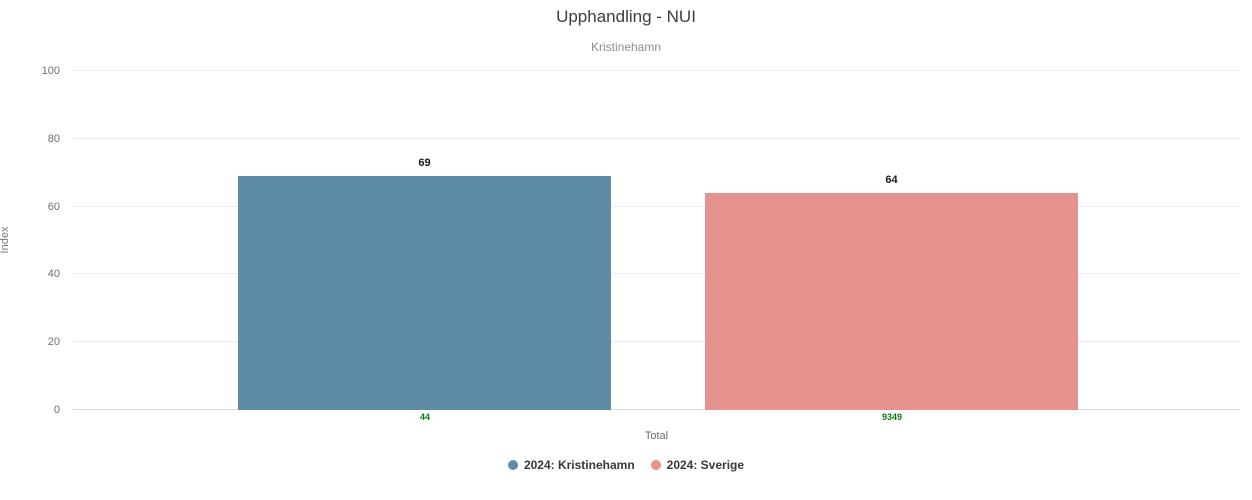 This screenshot has height=500, width=1252. What do you see at coordinates (53, 274) in the screenshot?
I see `y-tick-label: 40` at bounding box center [53, 274].